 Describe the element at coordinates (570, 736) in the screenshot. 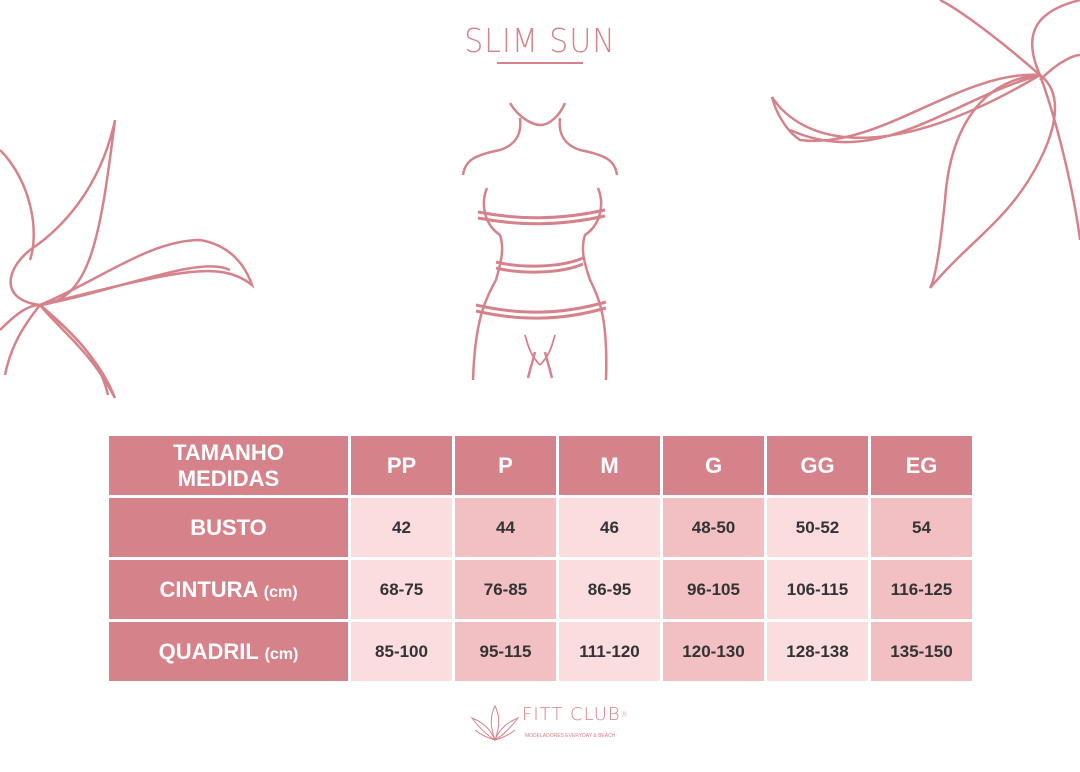

I see `logo-tagline: MODELADORES EVERYDAY & BEACH` at that location.